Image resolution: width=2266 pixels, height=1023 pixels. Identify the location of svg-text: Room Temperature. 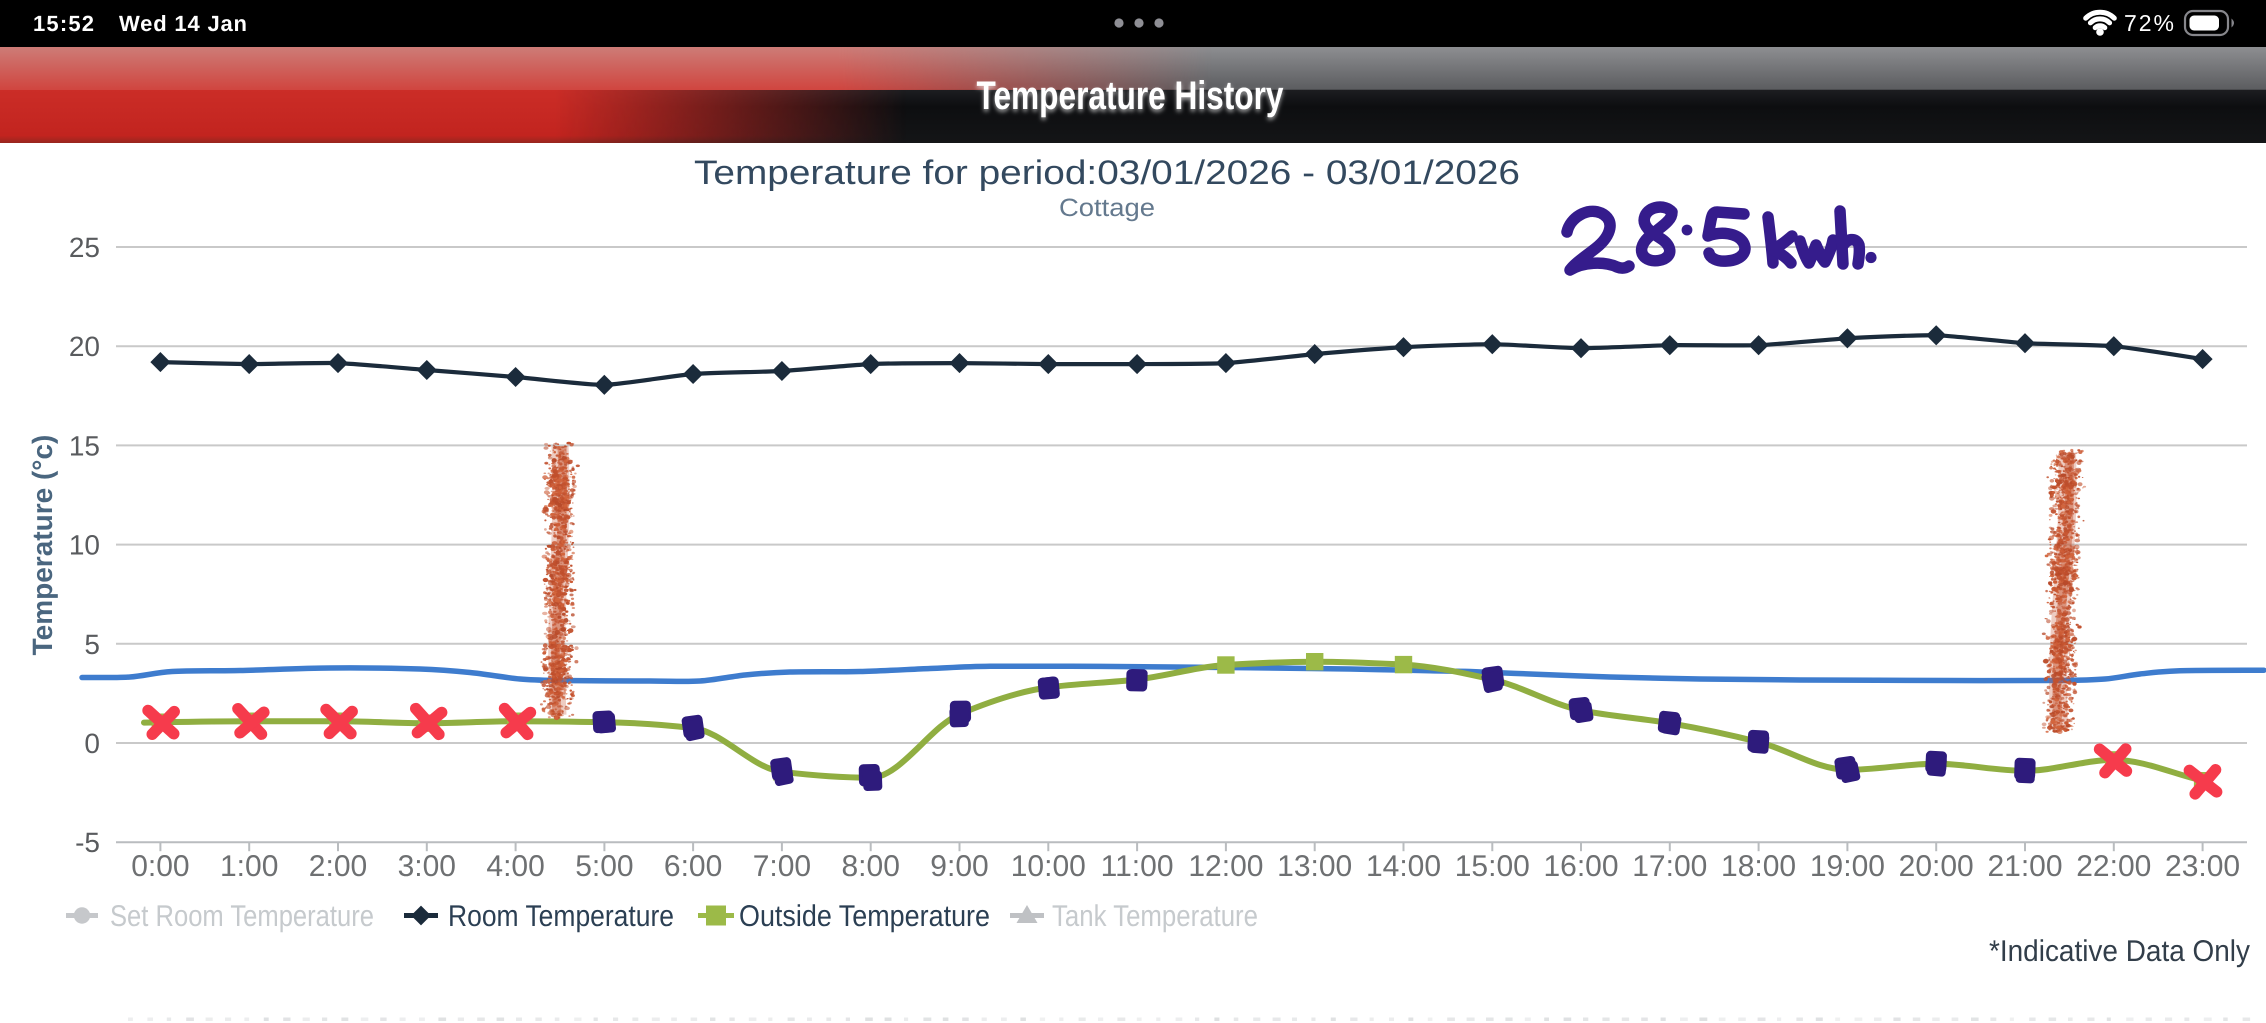
(561, 916).